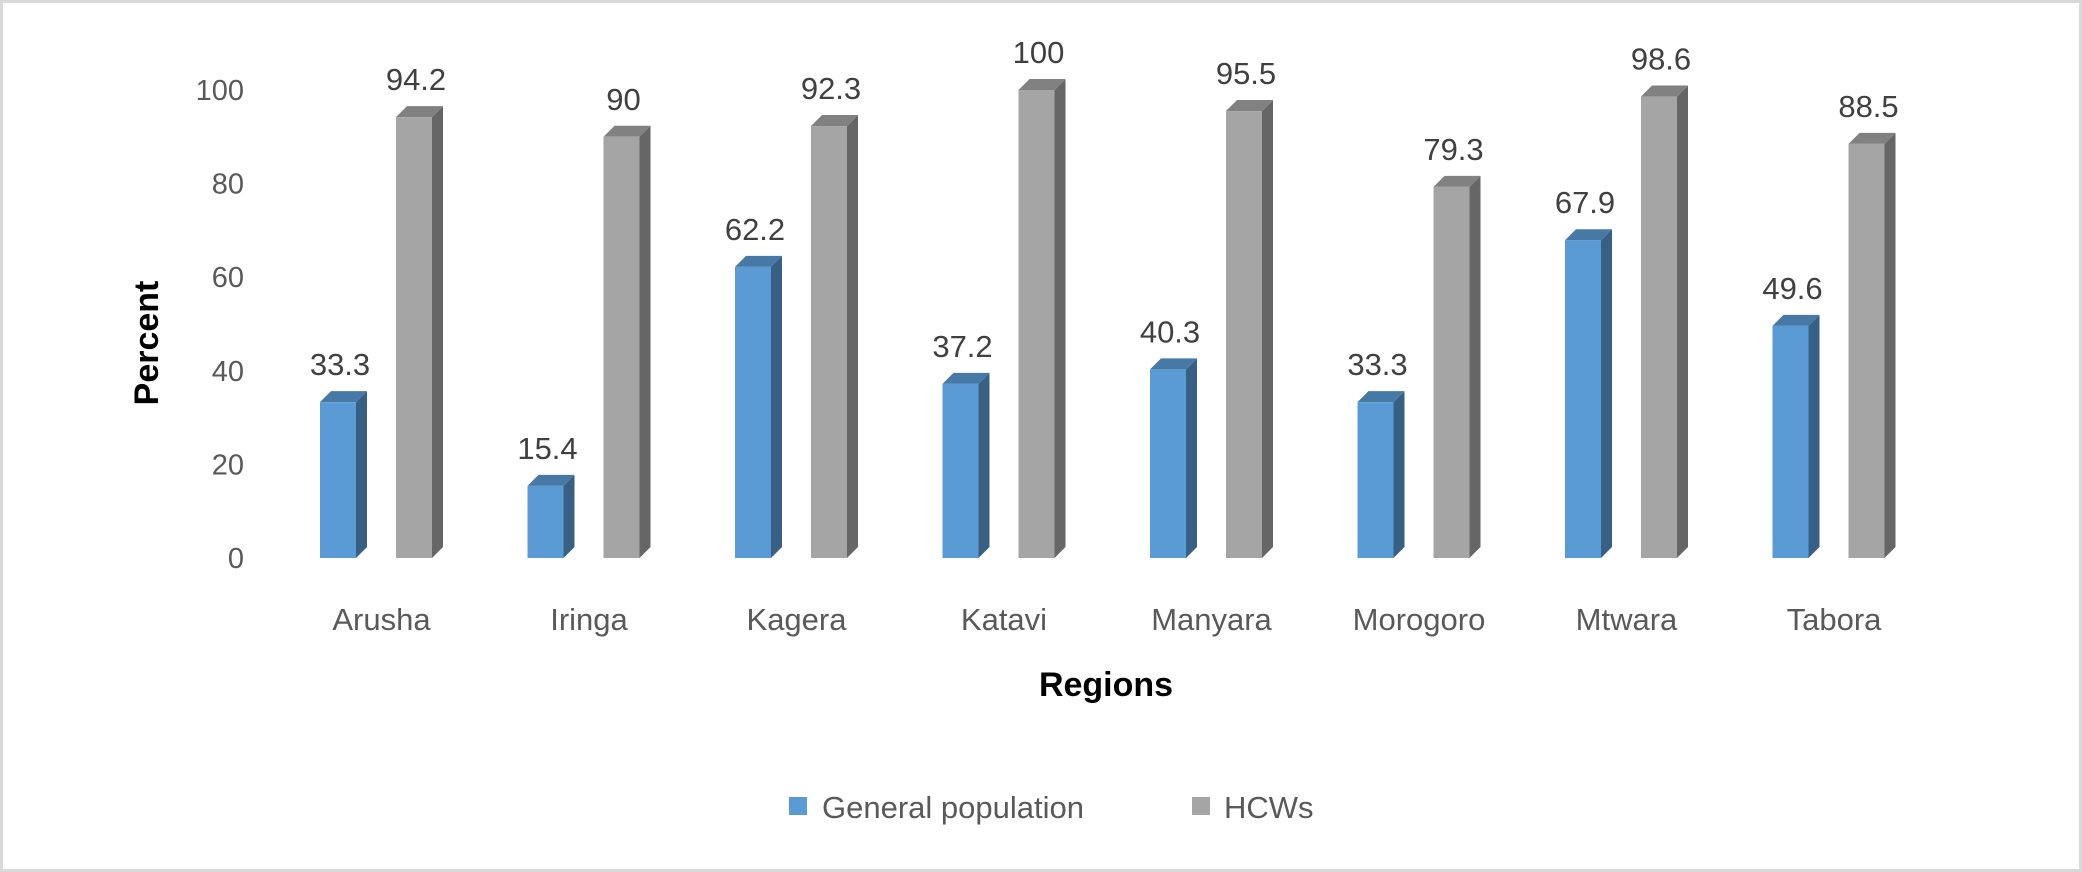  What do you see at coordinates (1246, 73) in the screenshot?
I see `data-label: 95.5` at bounding box center [1246, 73].